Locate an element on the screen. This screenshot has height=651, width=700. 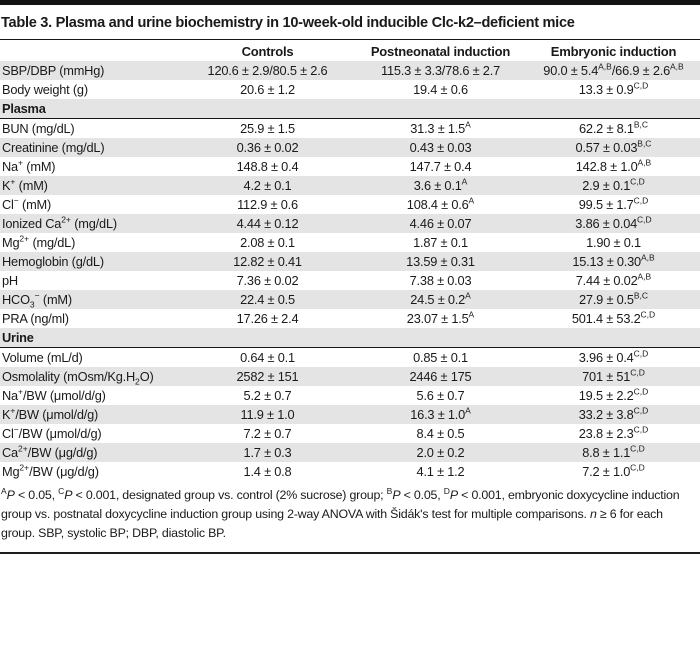
top-rule is located at coordinates (350, 2).